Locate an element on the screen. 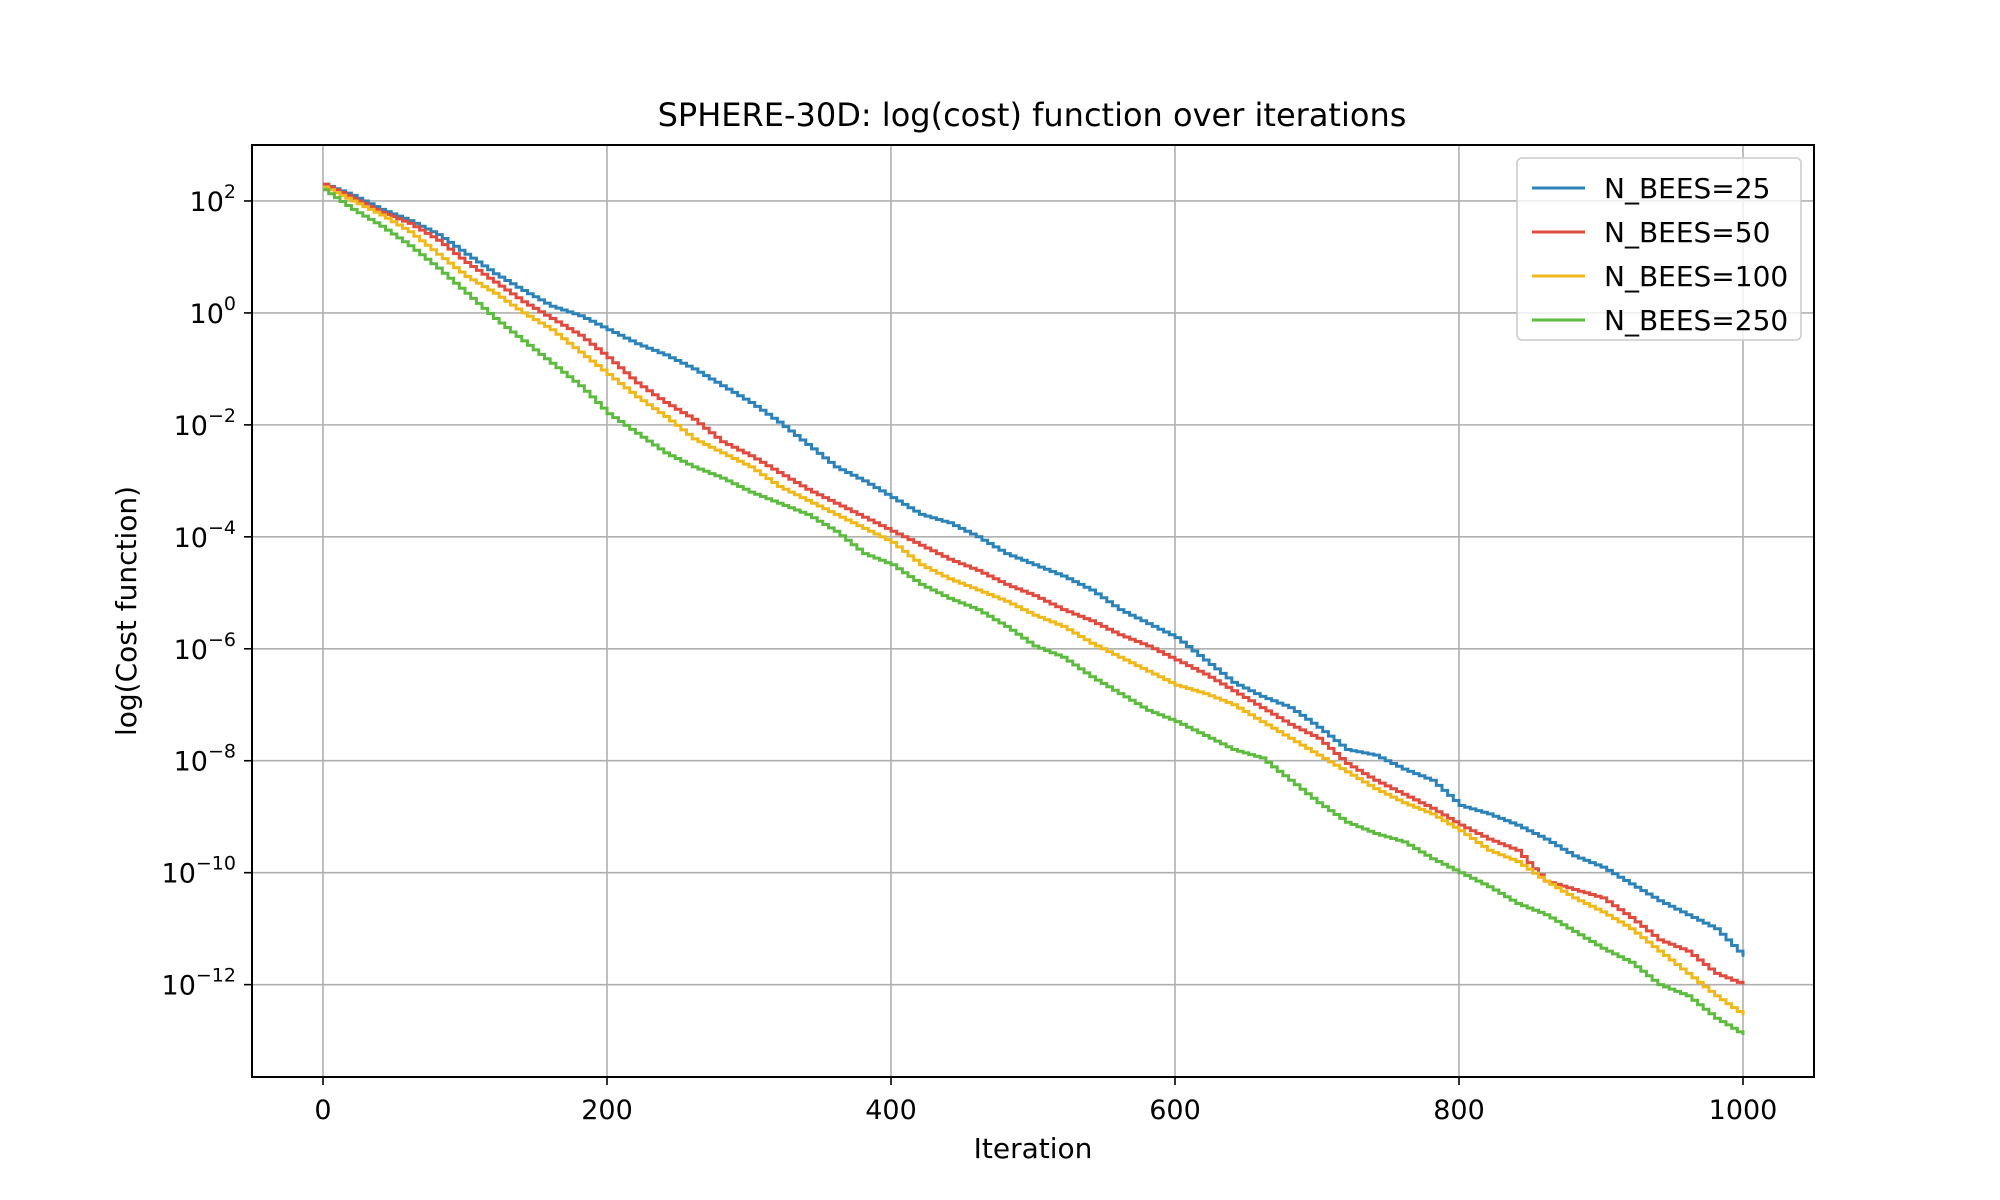 The width and height of the screenshot is (2000, 1200). legend: N_BEES=25 N_BEES=50 N_BEES=100 N_BEES=250 is located at coordinates (1659, 249).